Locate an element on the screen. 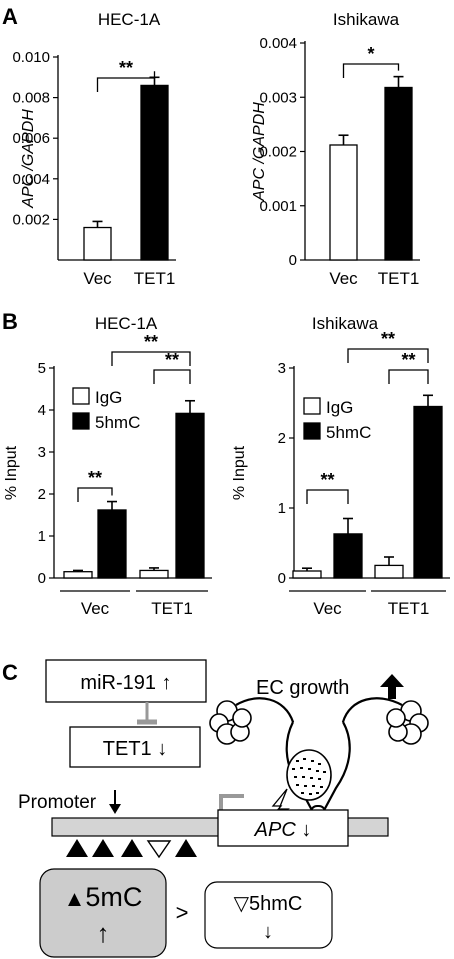 The height and width of the screenshot is (959, 454). mir191-box is located at coordinates (126, 681).